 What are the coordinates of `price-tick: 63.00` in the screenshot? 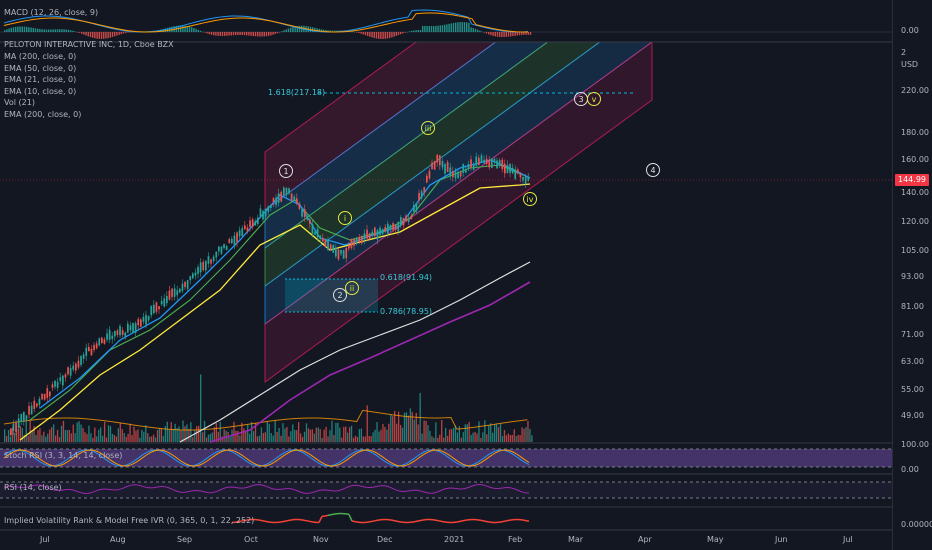 It's located at (912, 361).